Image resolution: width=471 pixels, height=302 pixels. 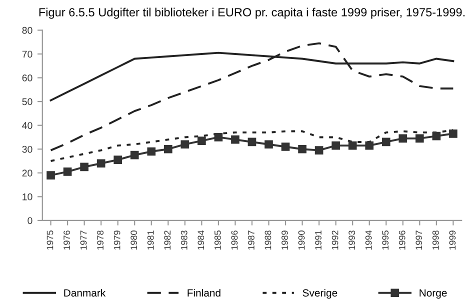 I want to click on y-tick-label: 20, so click(x=27, y=173).